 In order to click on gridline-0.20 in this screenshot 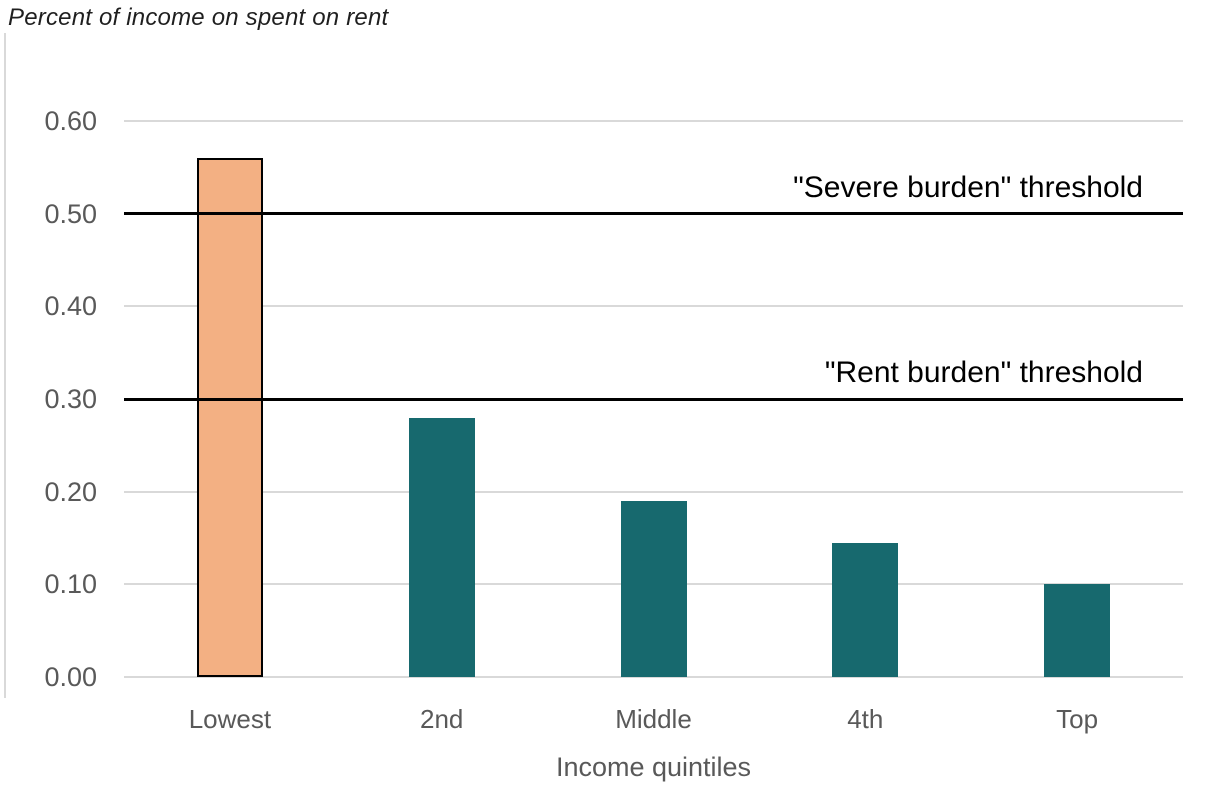, I will do `click(653, 491)`.